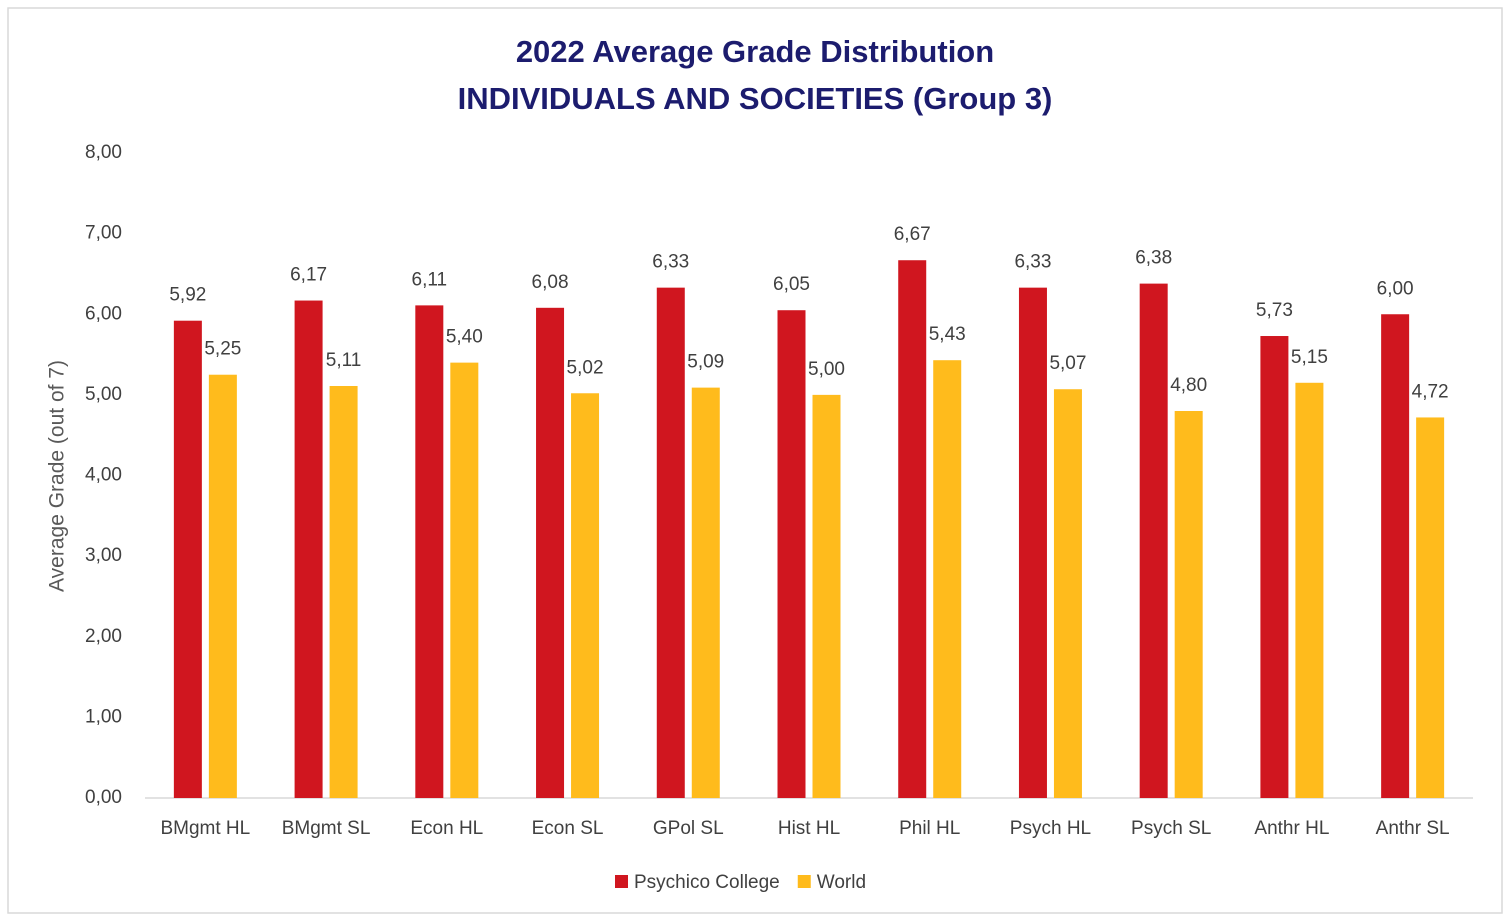 This screenshot has height=914, width=1510. Describe the element at coordinates (430, 279) in the screenshot. I see `data-label: 6,11` at that location.